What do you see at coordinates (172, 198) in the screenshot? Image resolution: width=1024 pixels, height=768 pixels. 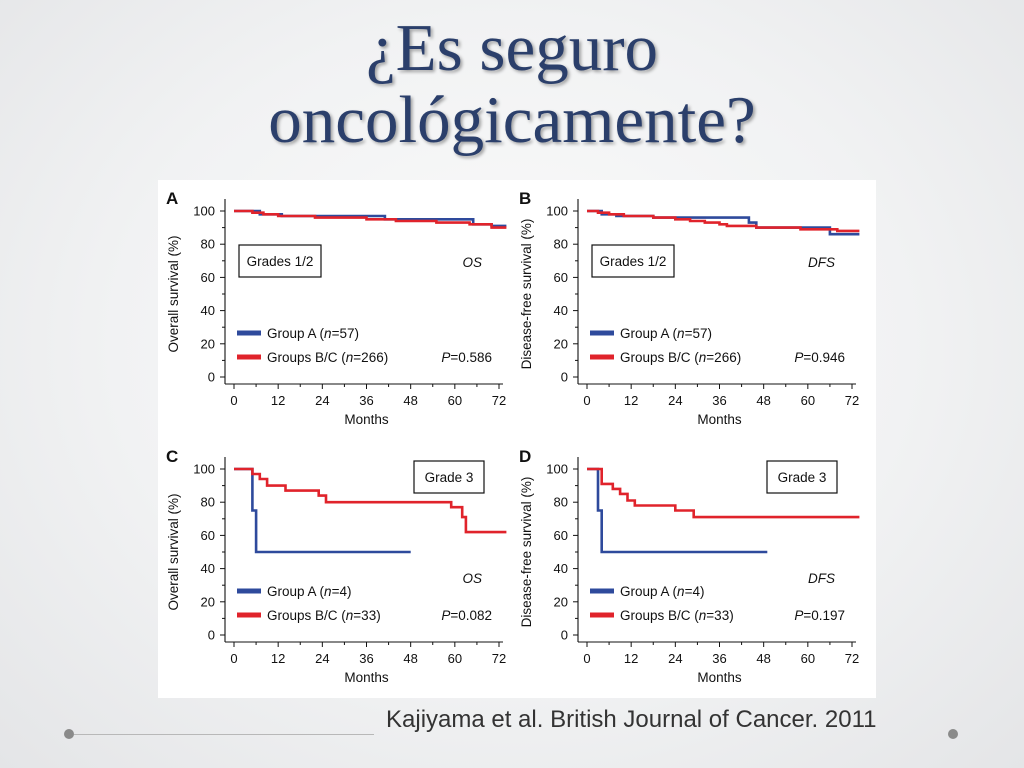 I see `panel-letter: A` at bounding box center [172, 198].